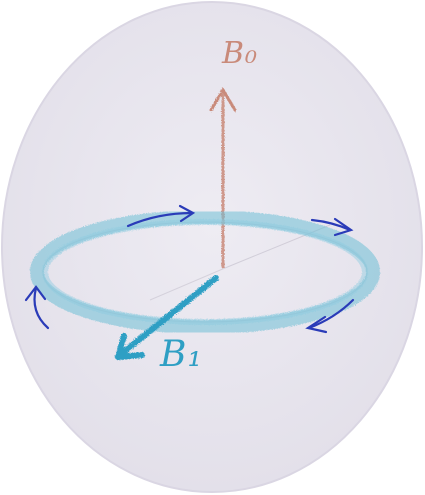 Image resolution: width=425 pixels, height=495 pixels. I want to click on b0-label: B₀, so click(240, 53).